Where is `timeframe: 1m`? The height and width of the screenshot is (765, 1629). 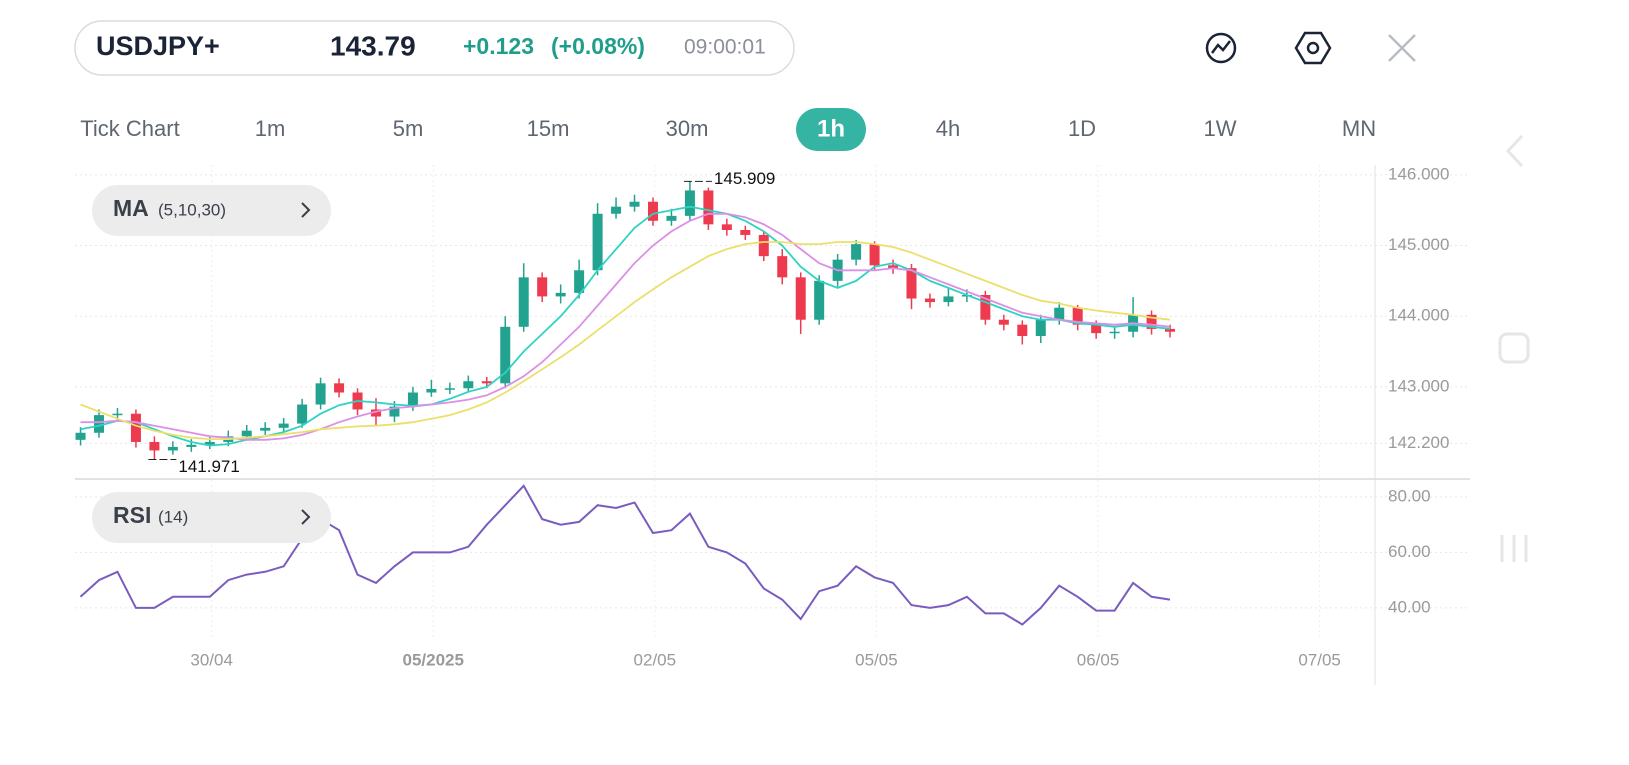
timeframe: 1m is located at coordinates (270, 128).